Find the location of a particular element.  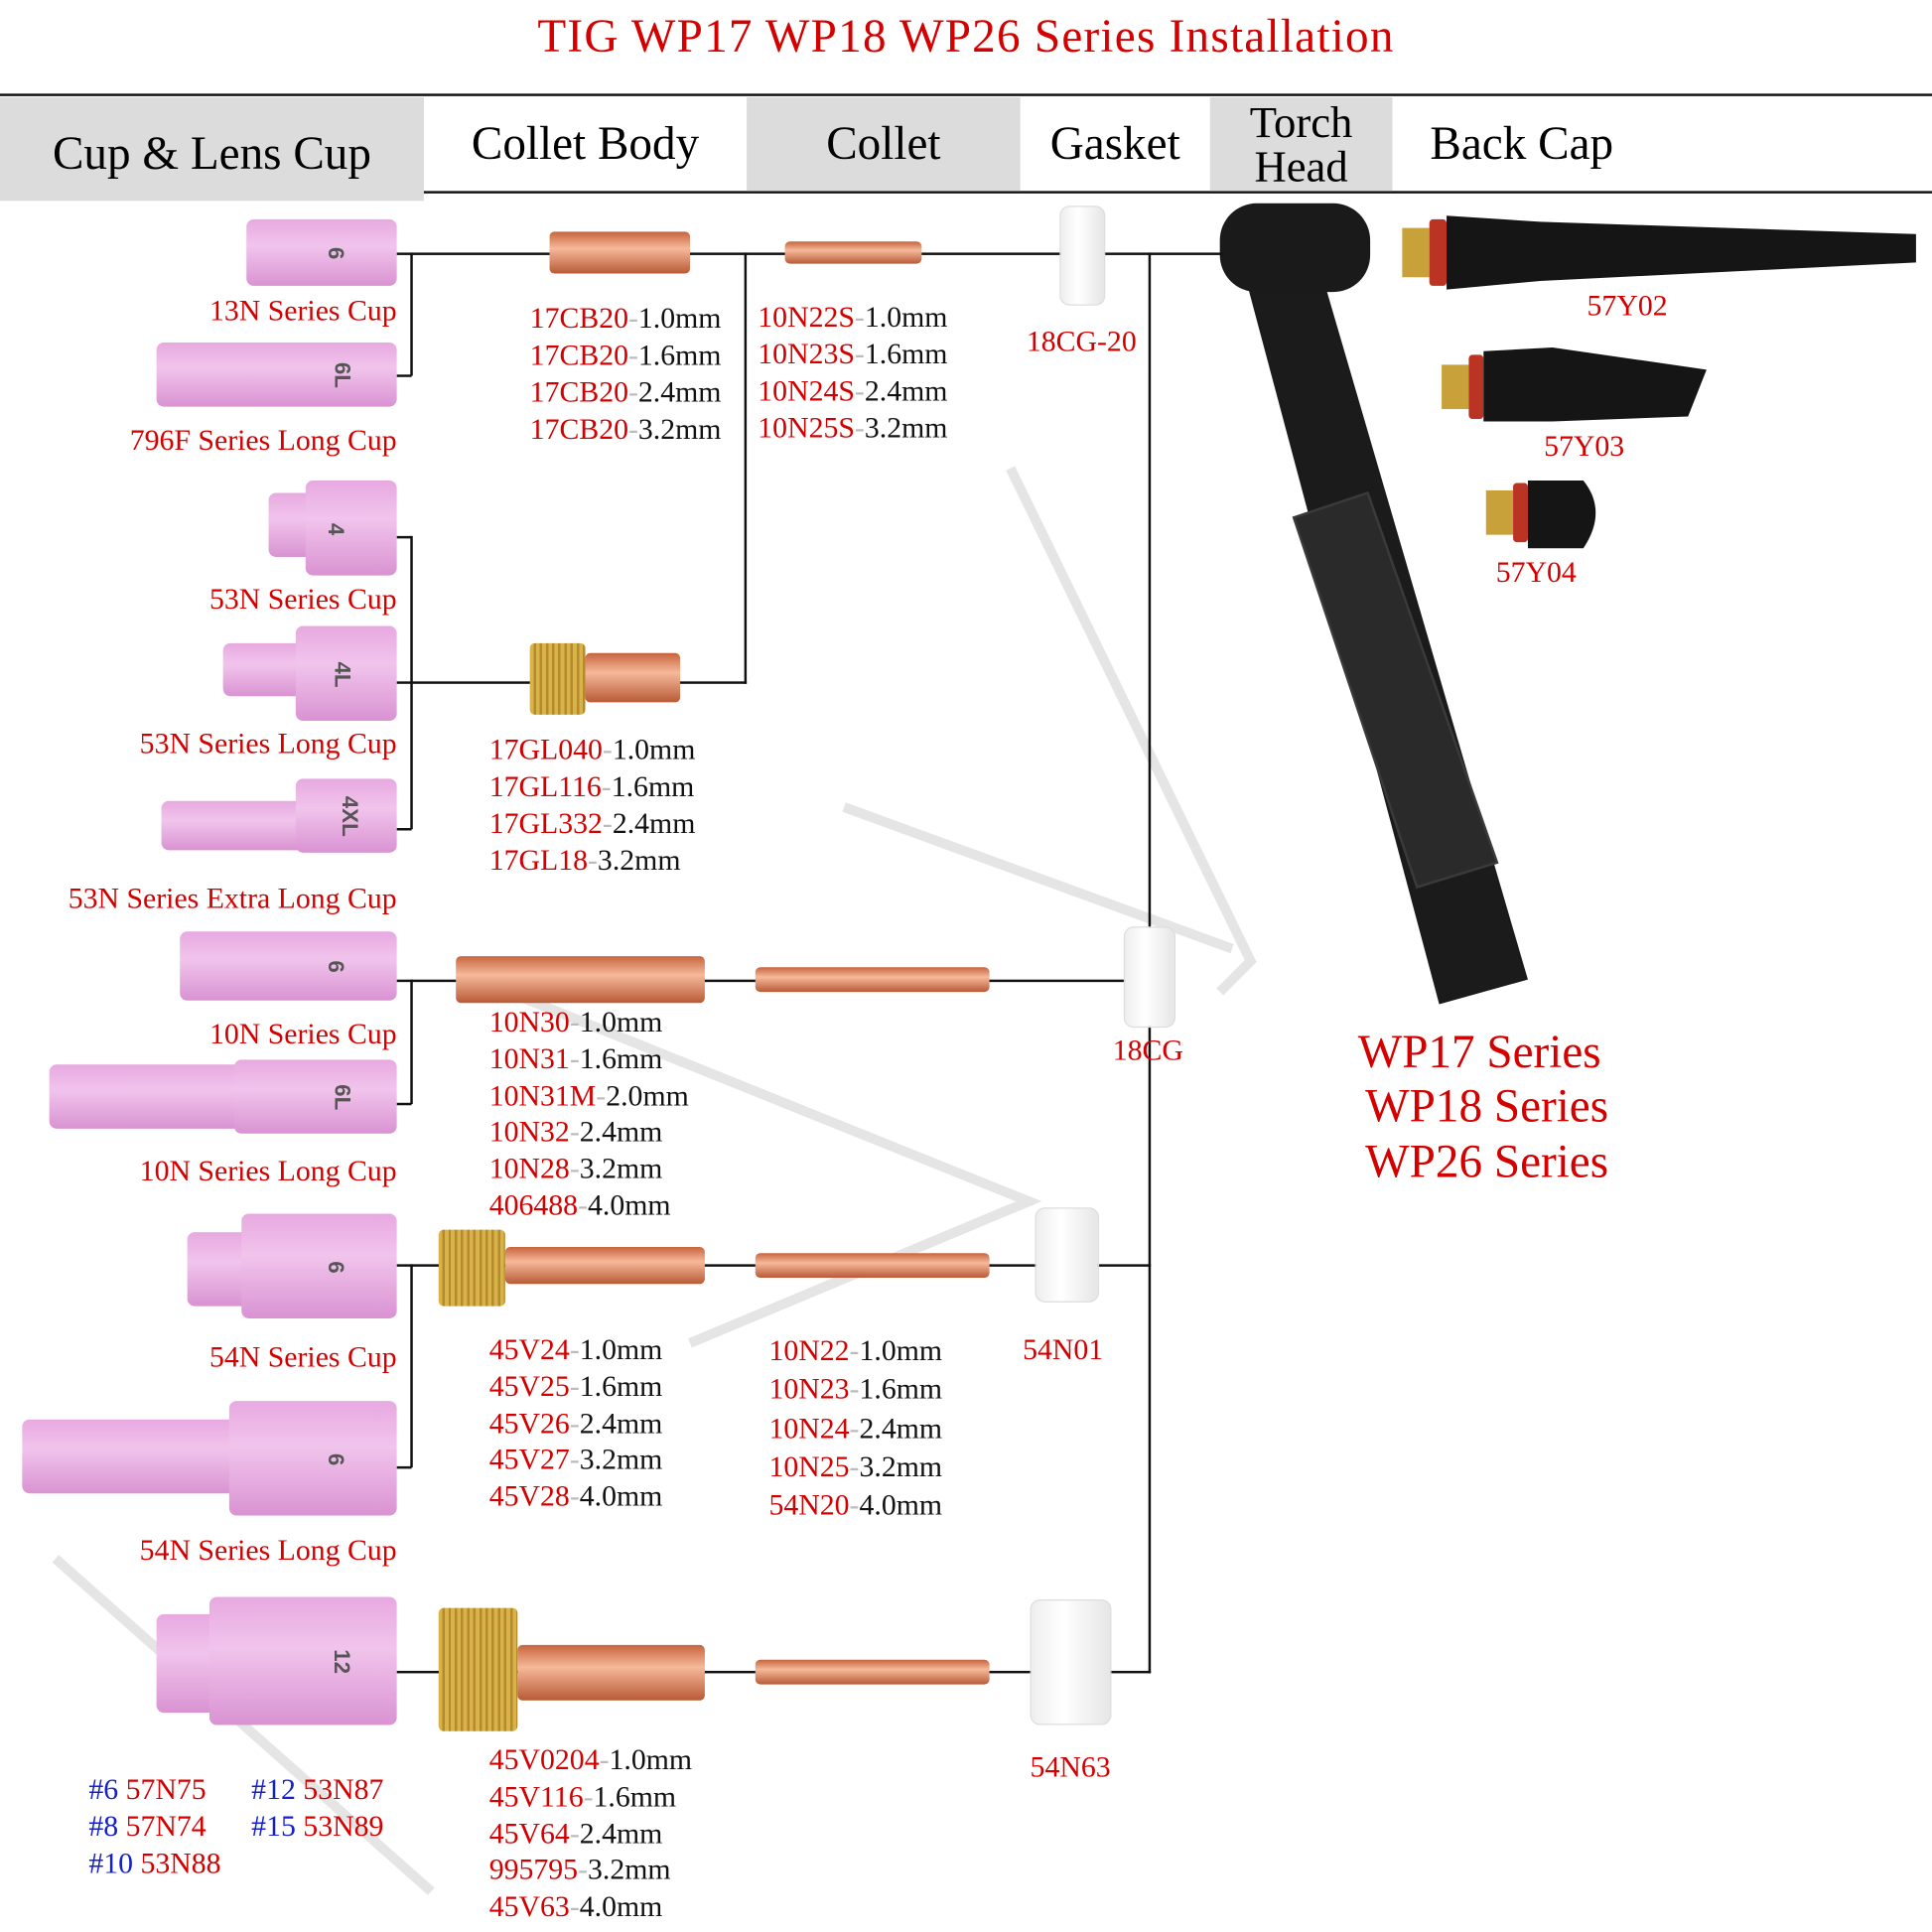

back-cap-label: 57Y04 is located at coordinates (1536, 573).